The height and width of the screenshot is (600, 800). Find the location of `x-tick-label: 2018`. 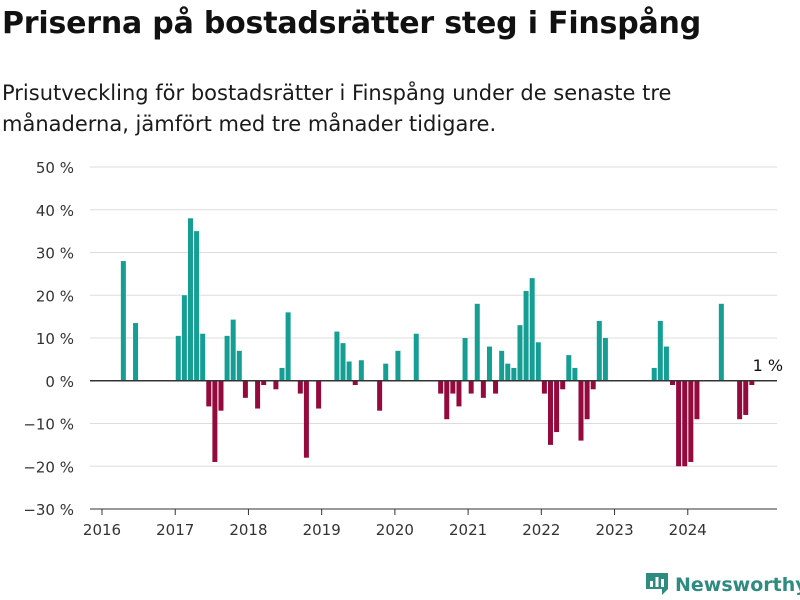

x-tick-label: 2018 is located at coordinates (248, 530).